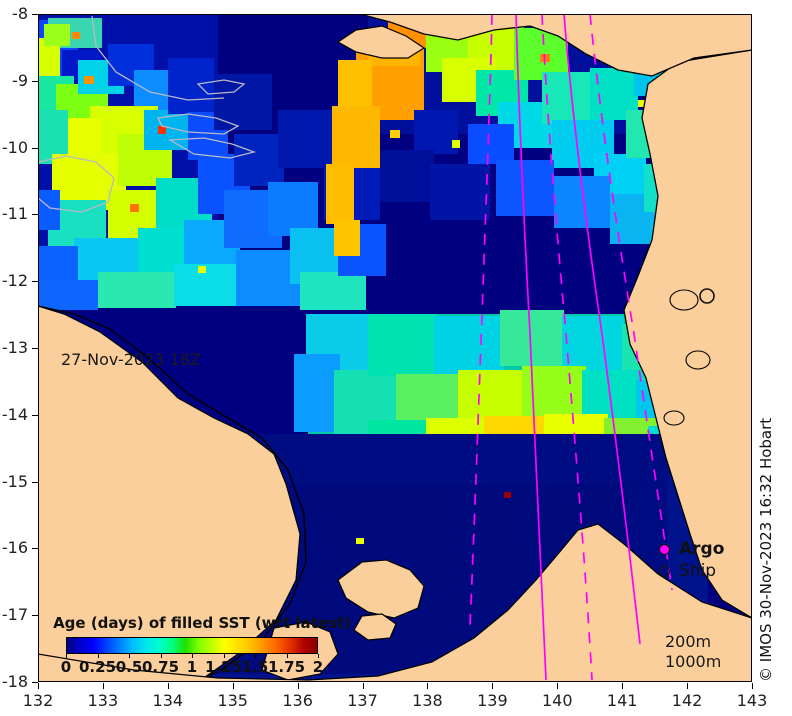  What do you see at coordinates (297, 700) in the screenshot?
I see `x-axis-tick-label: 136` at bounding box center [297, 700].